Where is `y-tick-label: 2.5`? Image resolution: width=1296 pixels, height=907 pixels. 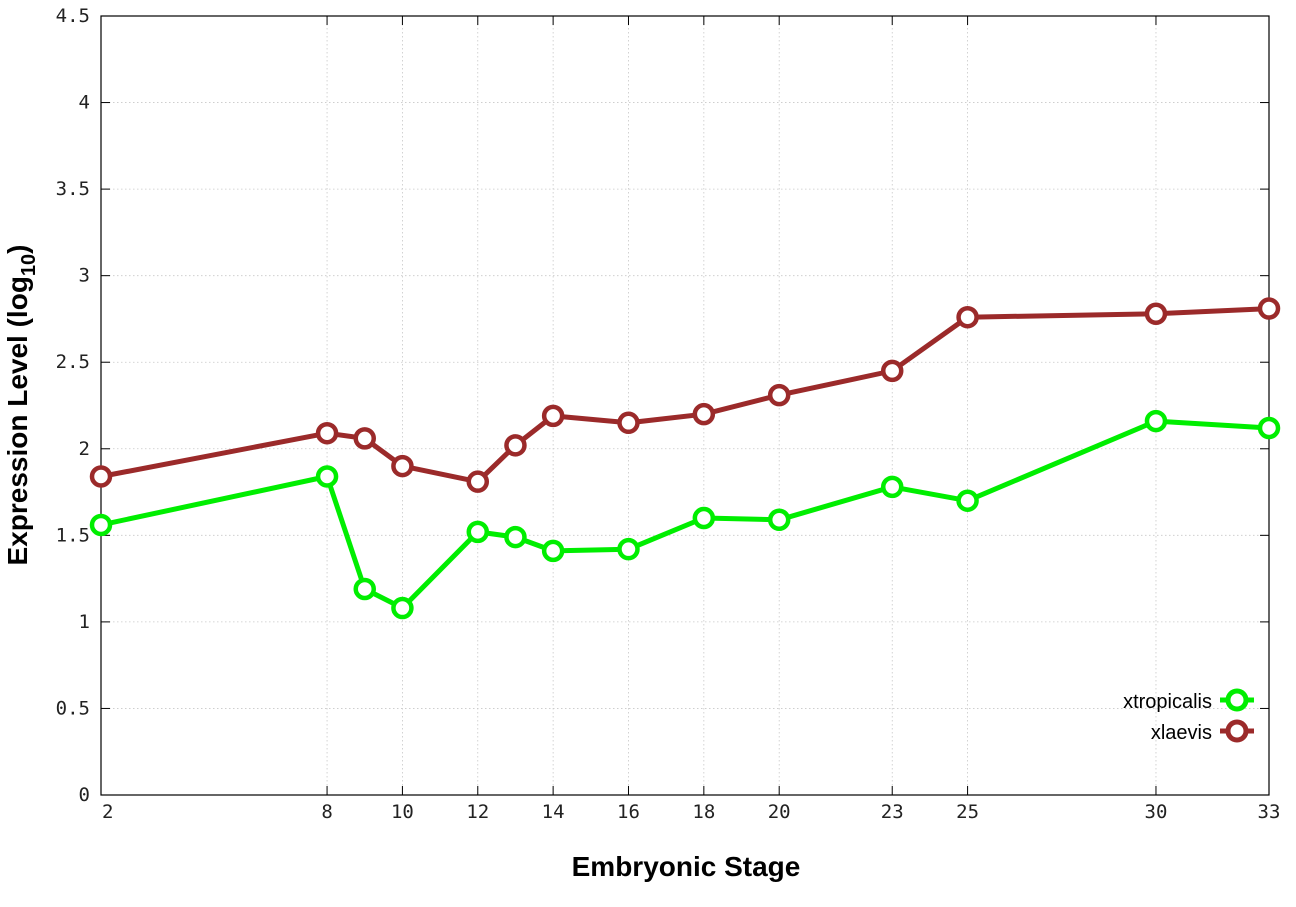 y-tick-label: 2.5 is located at coordinates (73, 362).